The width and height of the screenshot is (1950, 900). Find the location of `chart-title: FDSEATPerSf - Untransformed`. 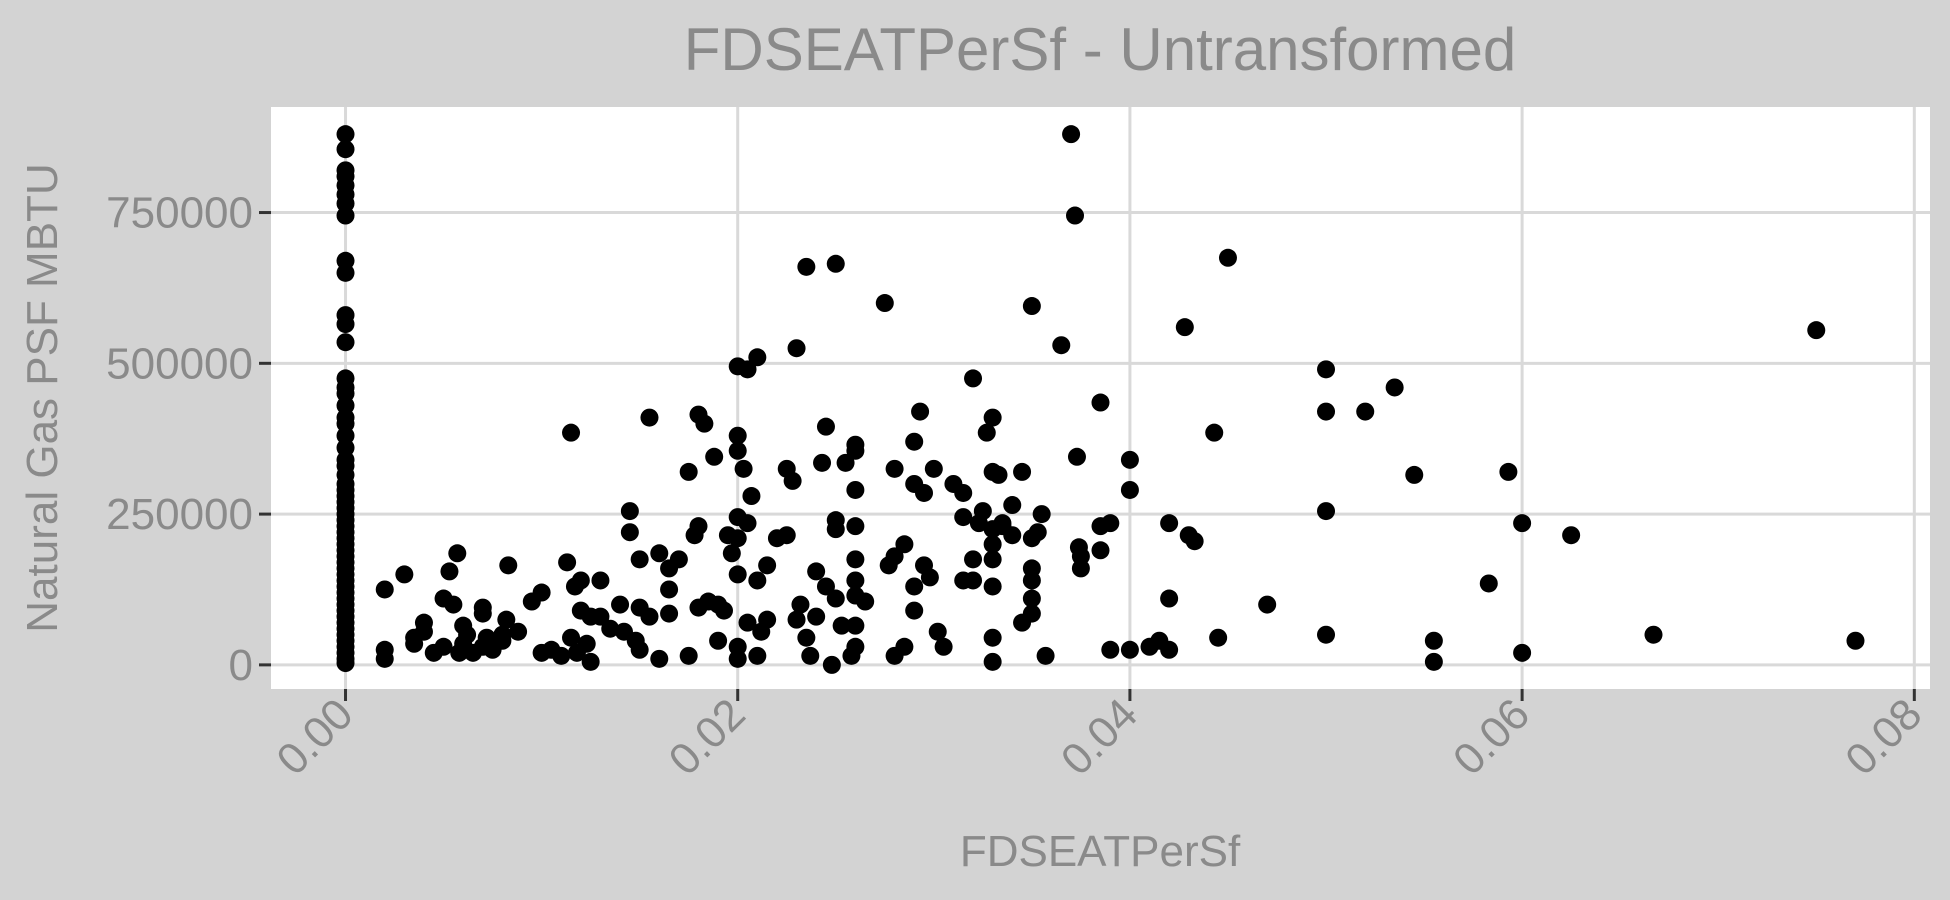

chart-title: FDSEATPerSf - Untransformed is located at coordinates (1100, 49).